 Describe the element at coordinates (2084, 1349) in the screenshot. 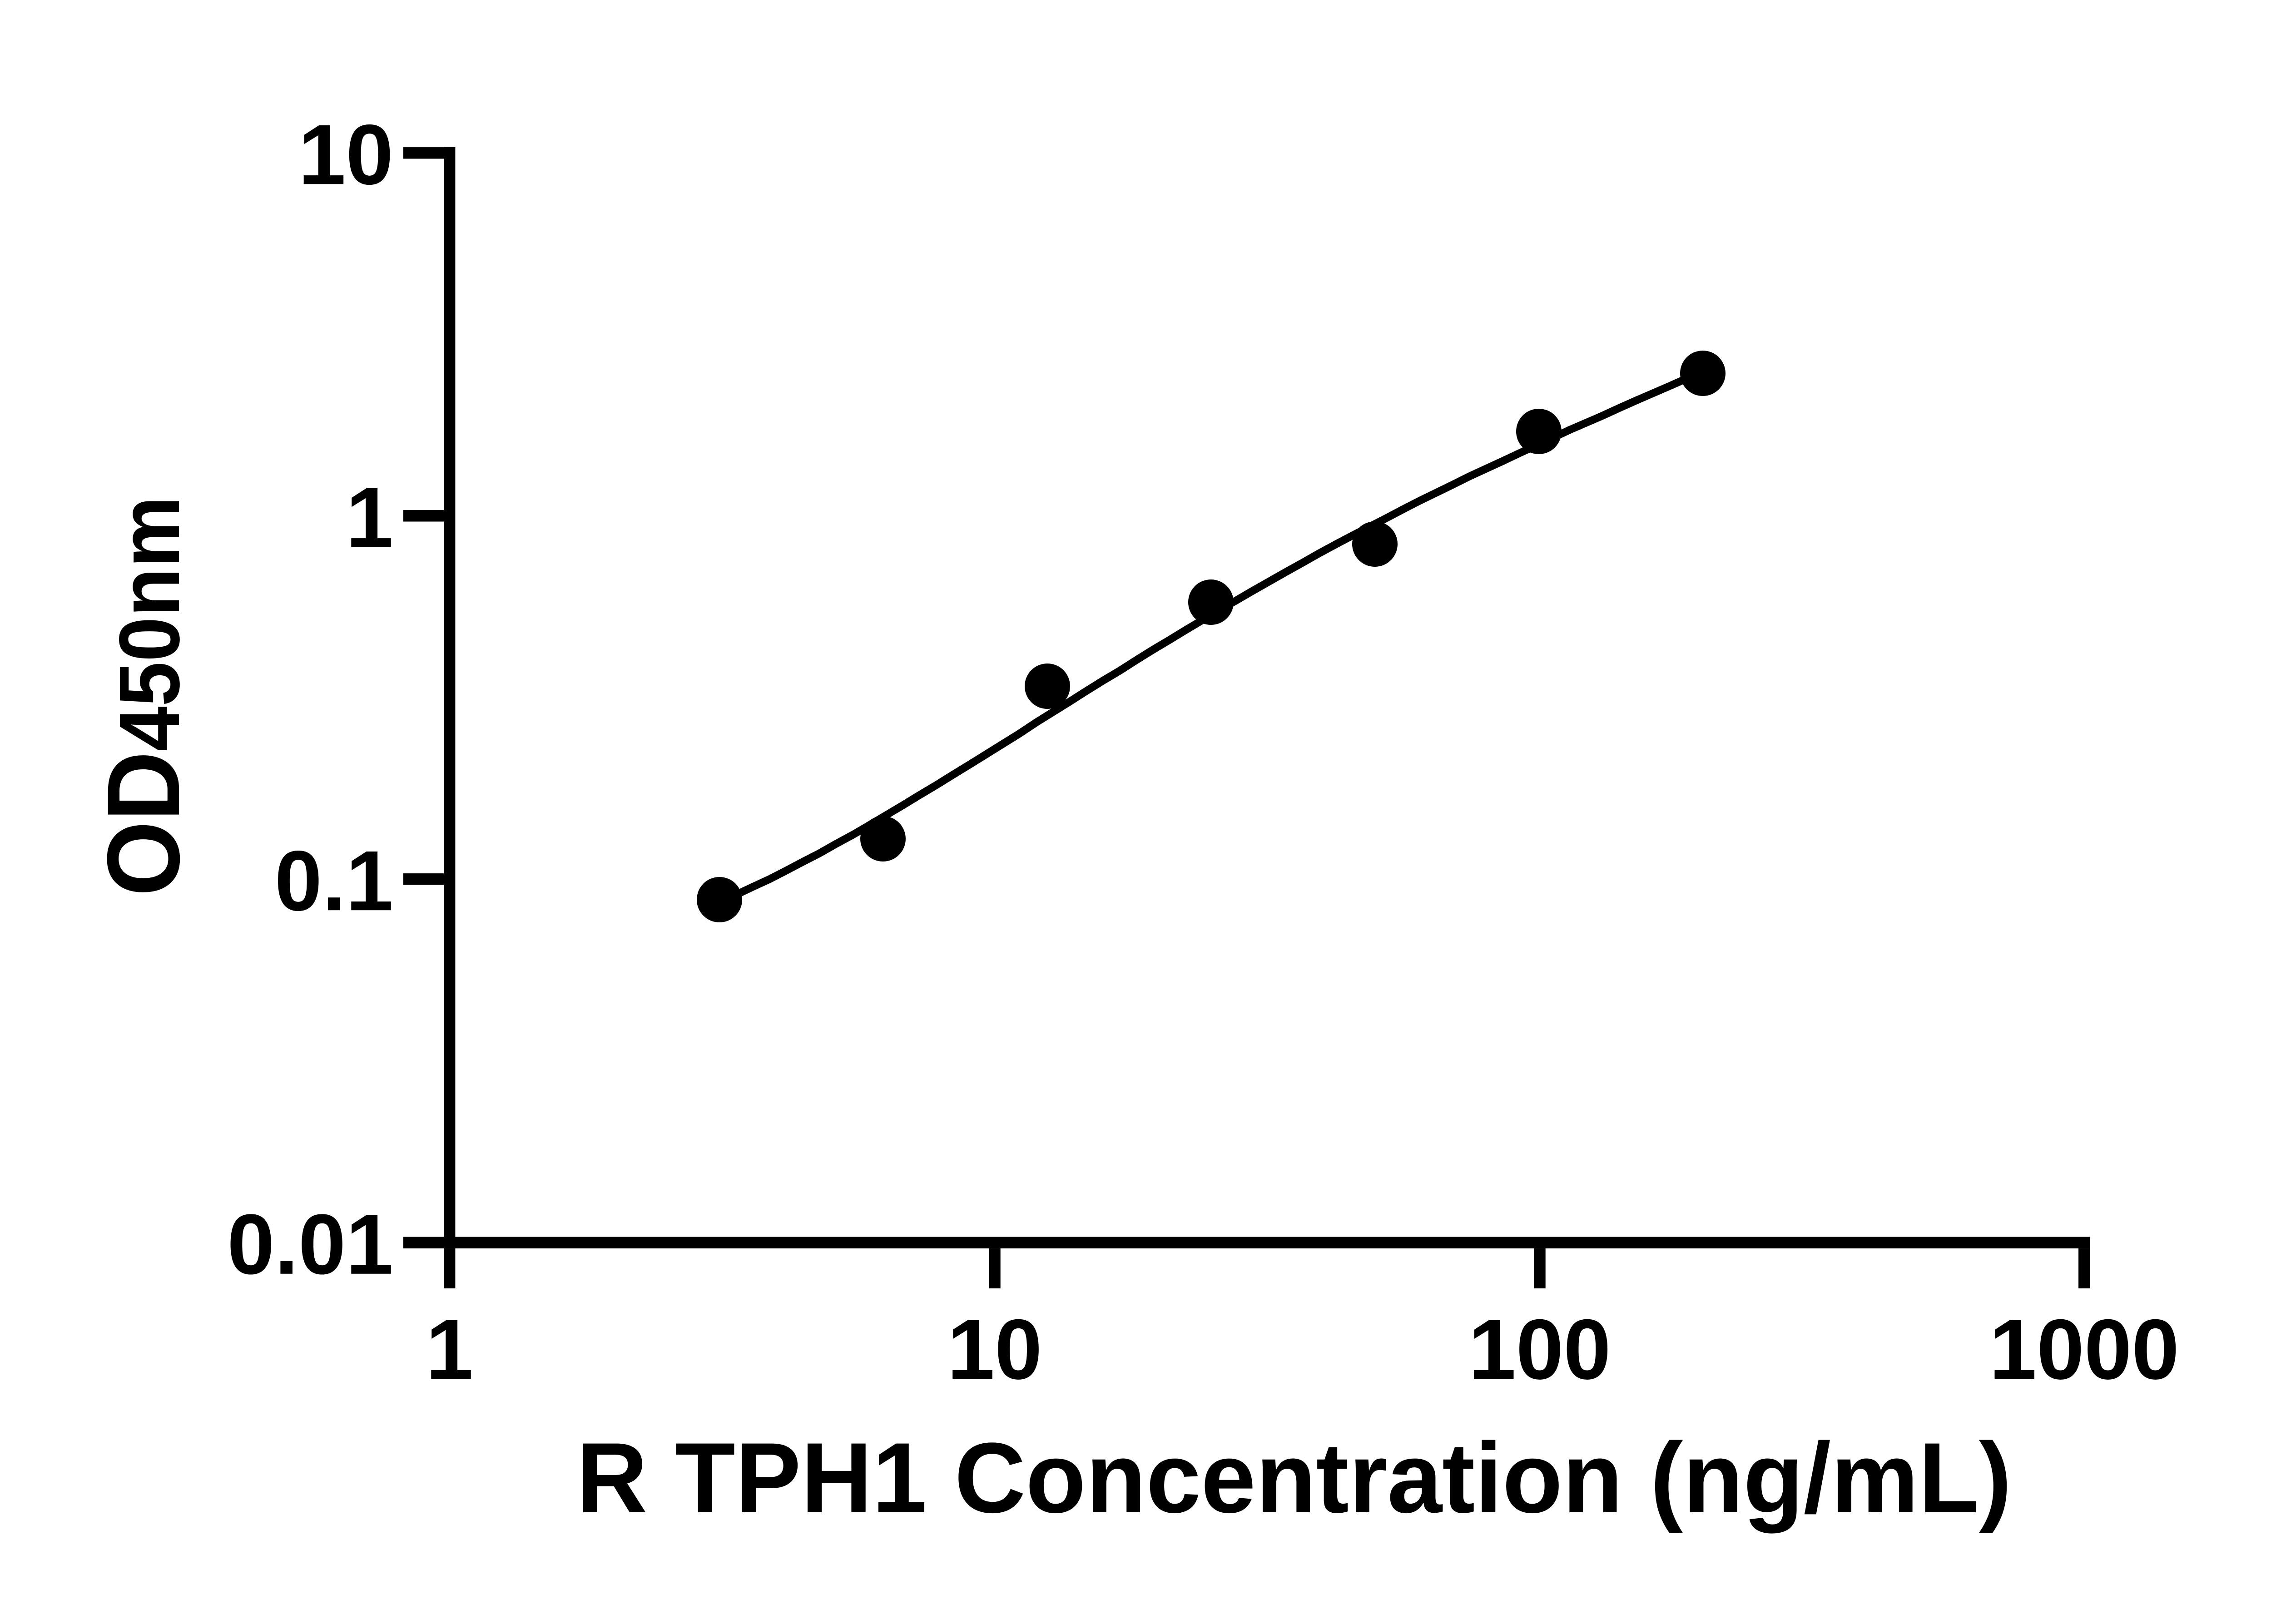

I see `svg-text: 1000` at that location.